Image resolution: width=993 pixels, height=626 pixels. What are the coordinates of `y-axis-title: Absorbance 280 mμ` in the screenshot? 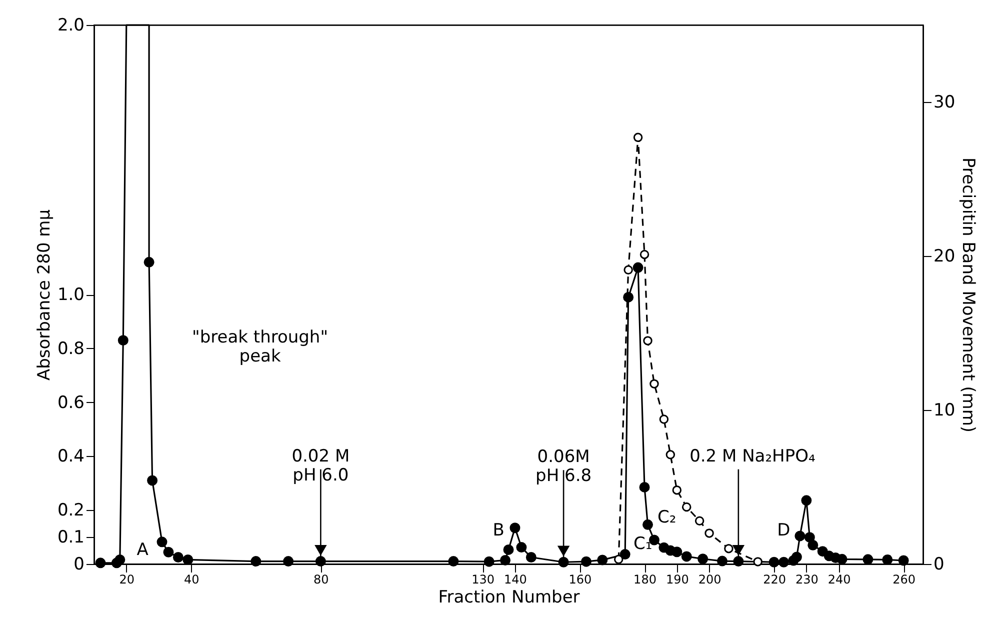 It's located at (44, 295).